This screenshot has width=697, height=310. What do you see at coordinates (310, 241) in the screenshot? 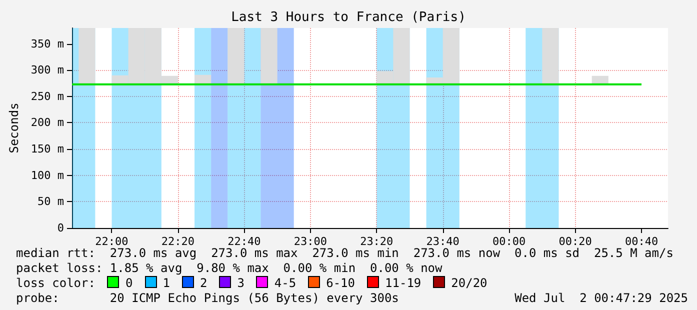
I see `x-tick-label: 23:00` at bounding box center [310, 241].